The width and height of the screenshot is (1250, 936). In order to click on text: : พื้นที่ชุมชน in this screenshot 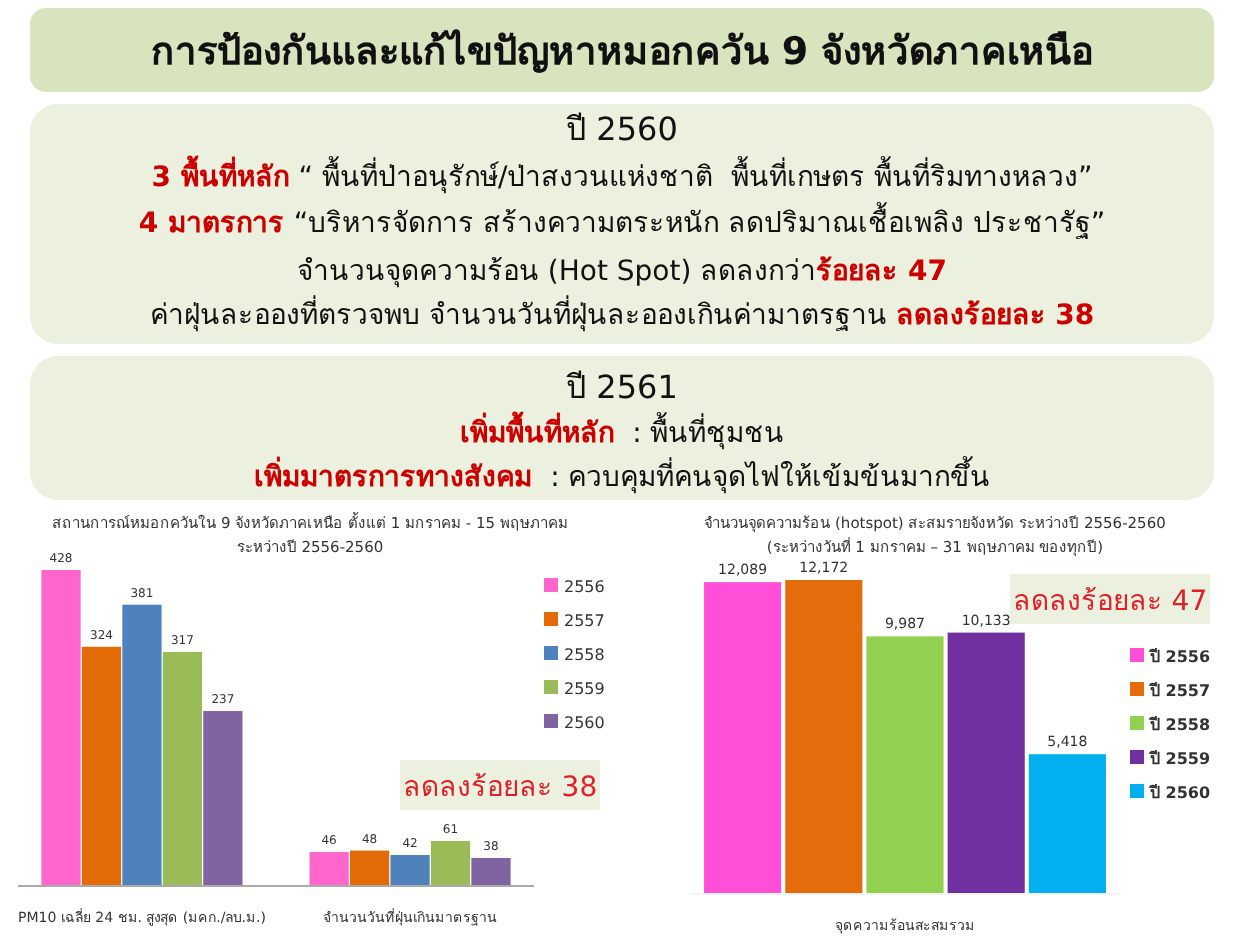, I will do `click(704, 431)`.